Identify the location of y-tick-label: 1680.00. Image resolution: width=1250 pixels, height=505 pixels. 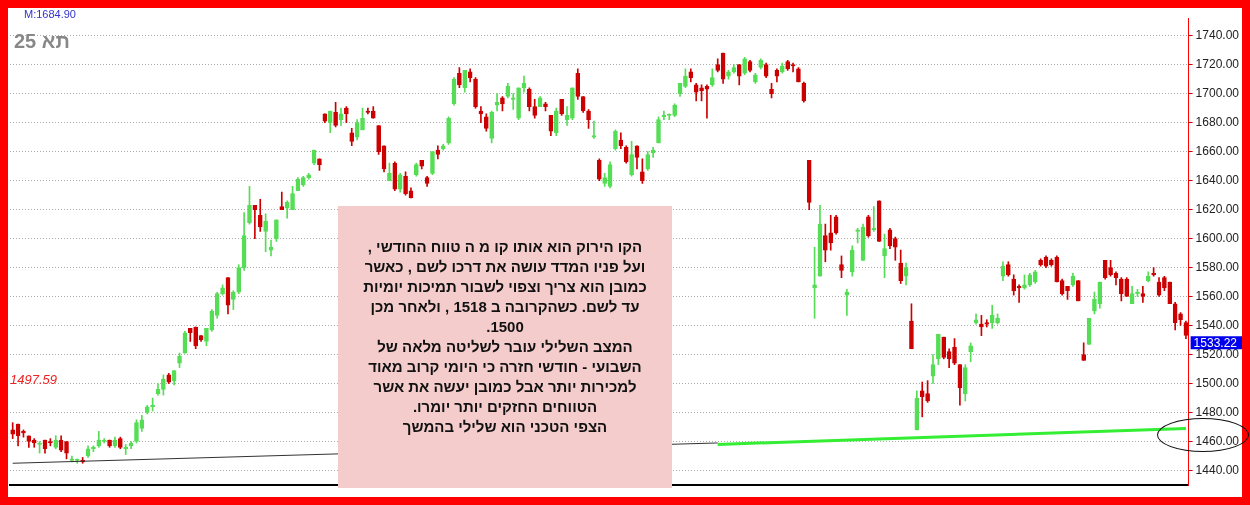
(1217, 121).